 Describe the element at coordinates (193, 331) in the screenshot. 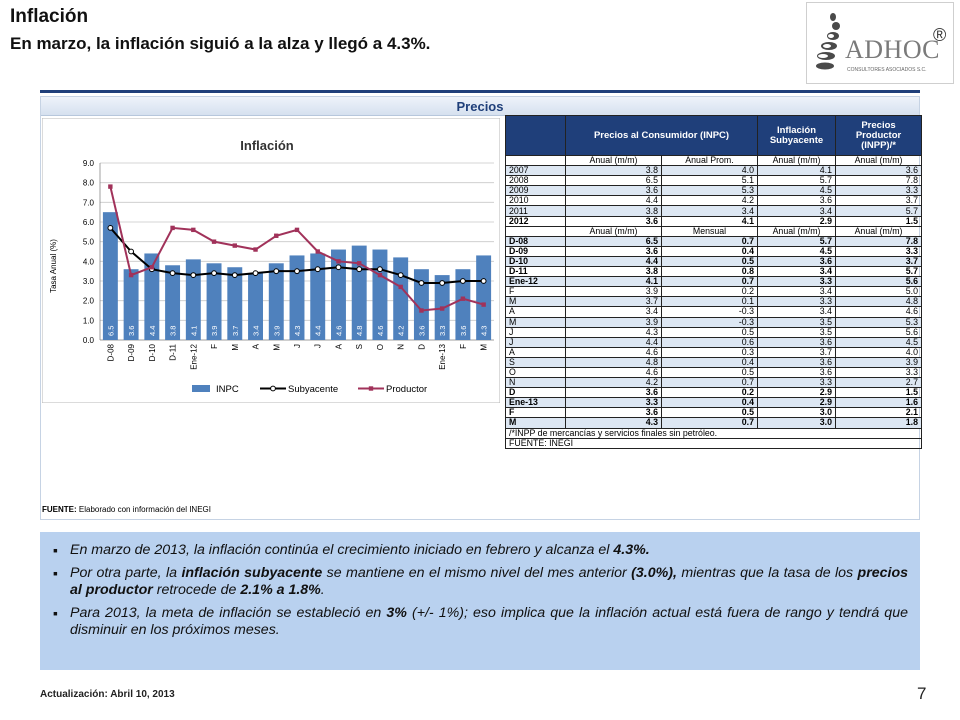

I see `bar-data-label: 4.1` at that location.